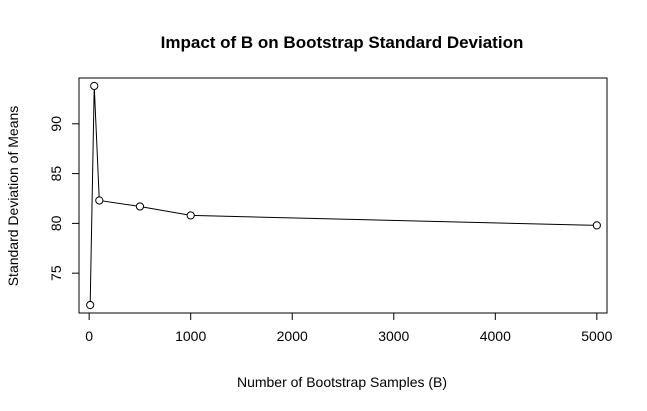  Describe the element at coordinates (349, 328) in the screenshot. I see `x-axis: 0 1000 2000 3000 4000 5000` at that location.